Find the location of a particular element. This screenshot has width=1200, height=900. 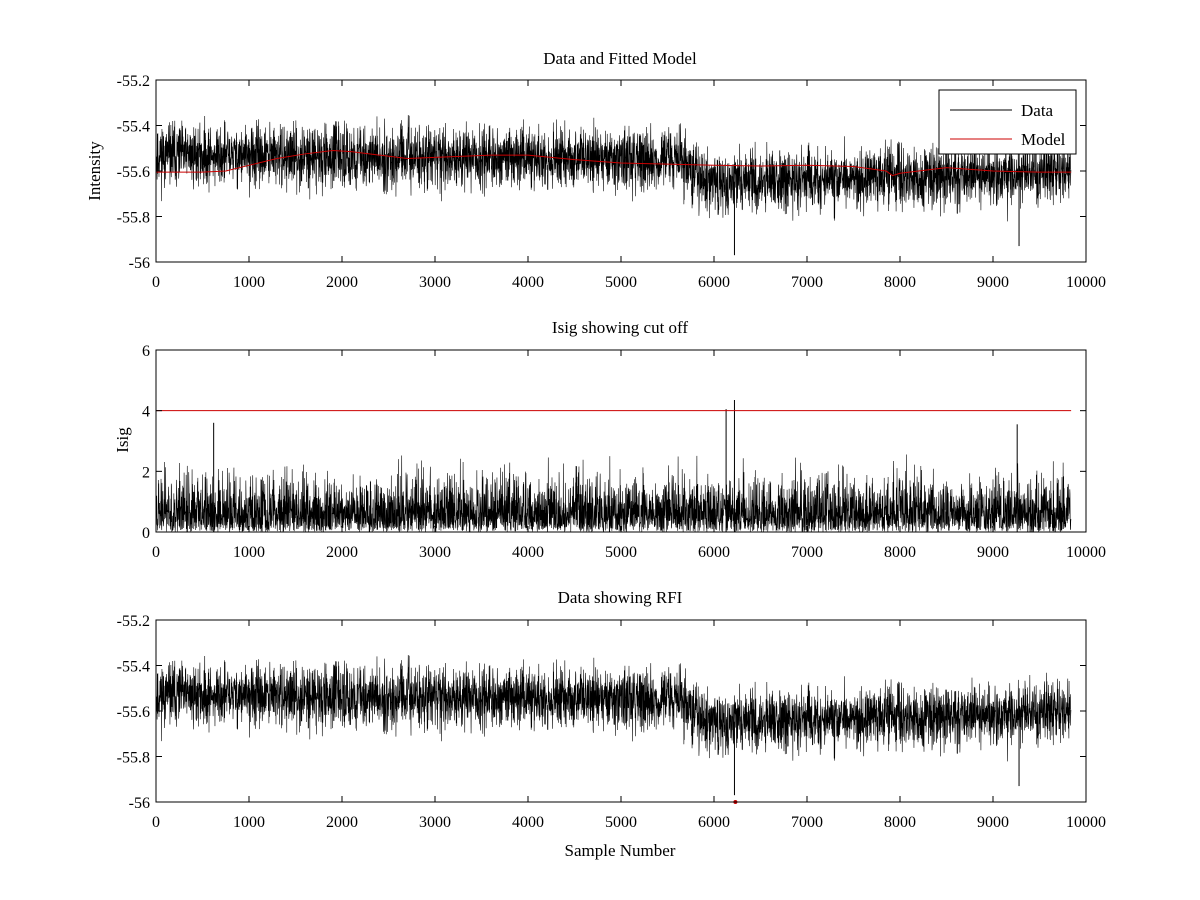

chart-title: Data showing RFI is located at coordinates (620, 597).